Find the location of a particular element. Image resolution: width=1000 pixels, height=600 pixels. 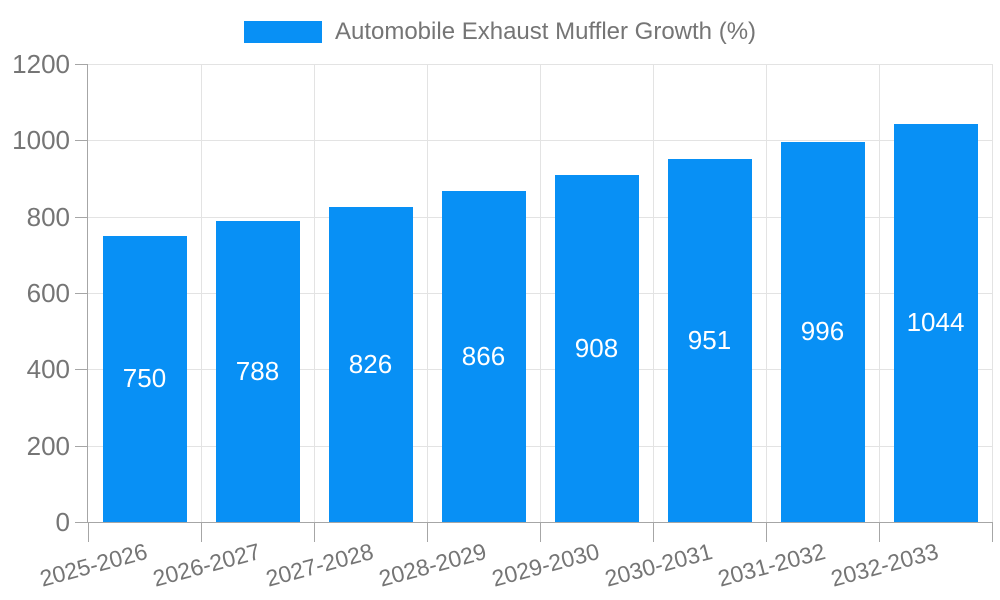

bar-value-label: 951 is located at coordinates (709, 340).